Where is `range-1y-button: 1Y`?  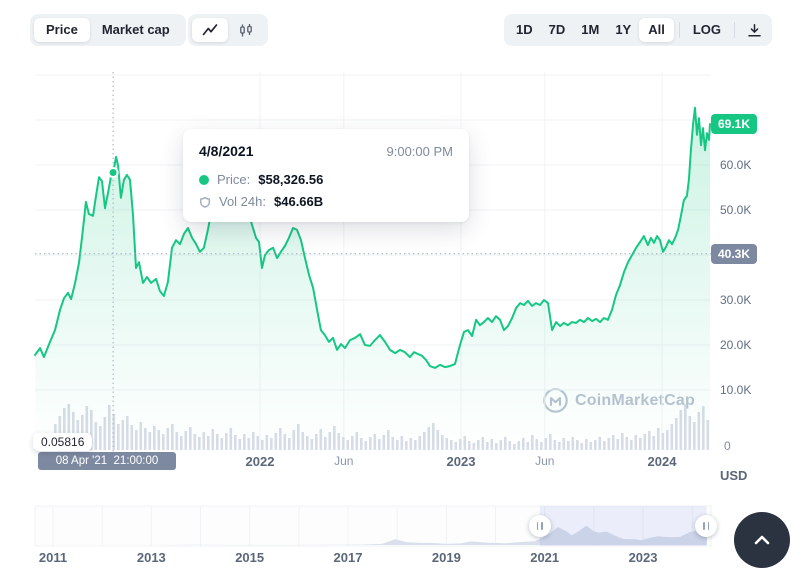
range-1y-button: 1Y is located at coordinates (623, 30).